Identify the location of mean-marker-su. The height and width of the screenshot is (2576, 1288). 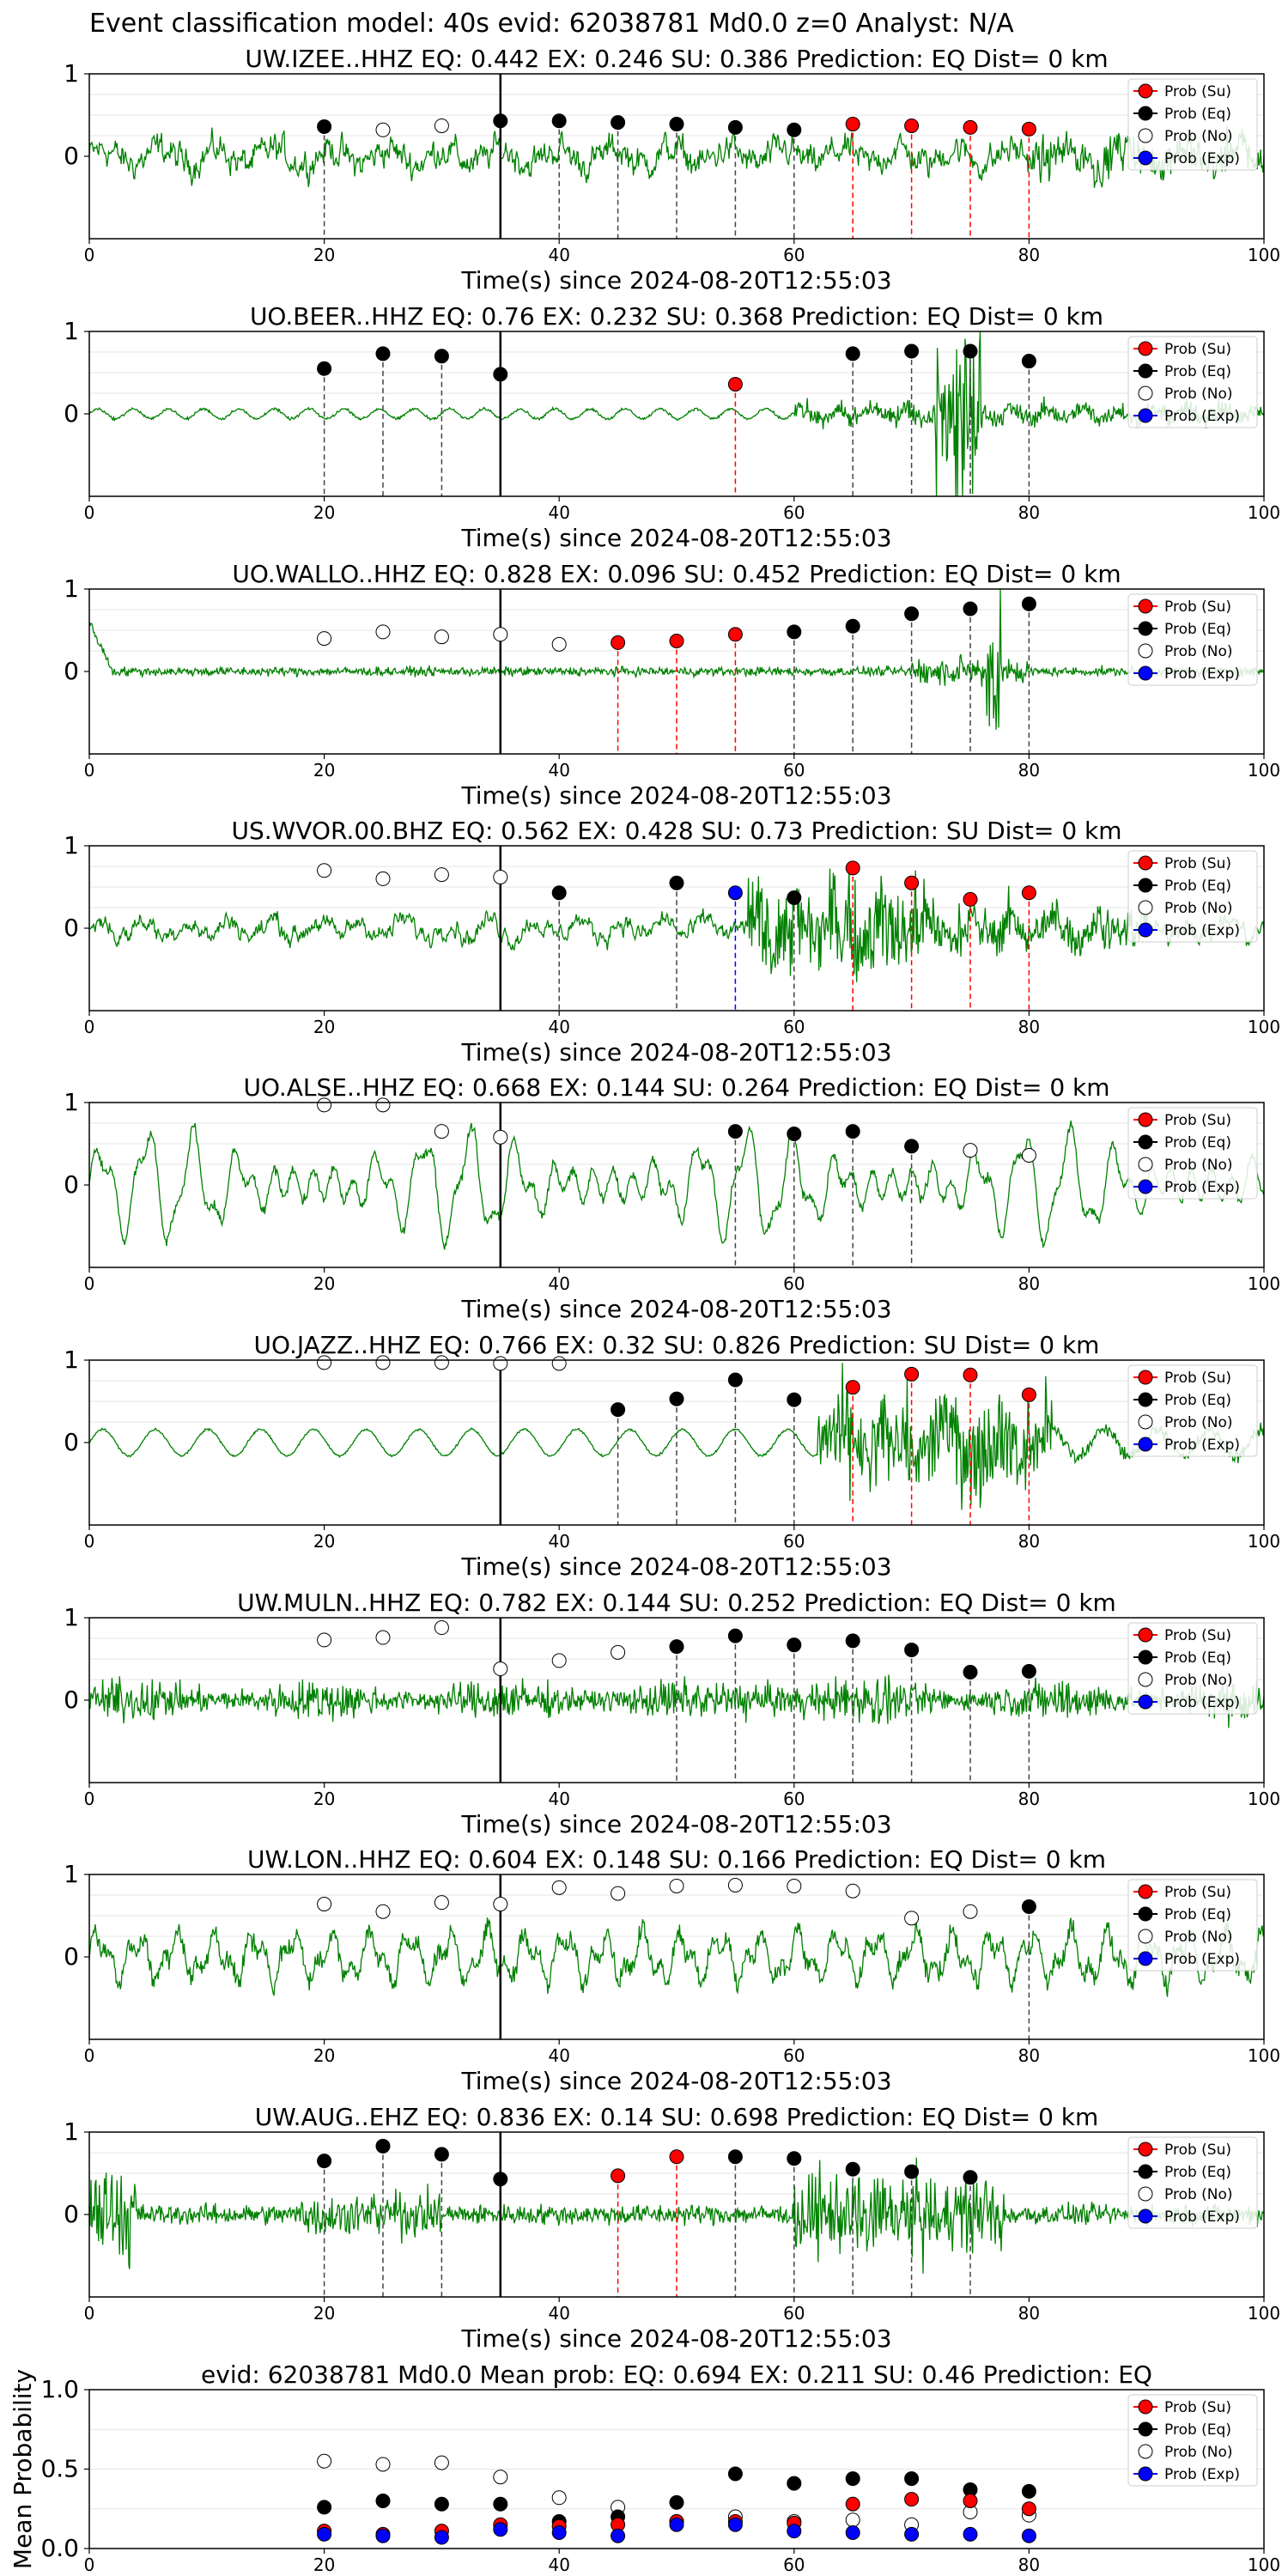
(852, 2504).